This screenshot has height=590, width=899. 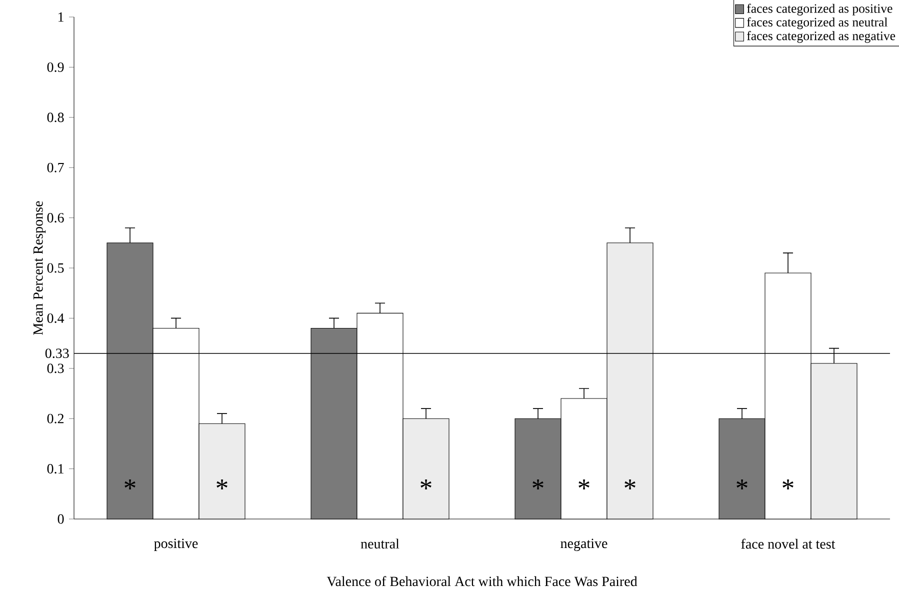 What do you see at coordinates (176, 544) in the screenshot?
I see `x-tick-label: positive` at bounding box center [176, 544].